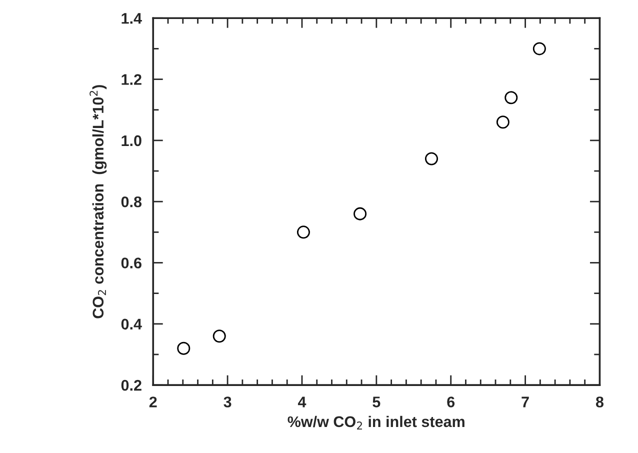 The image size is (638, 453). I want to click on y-tick-label: 0.2, so click(131, 385).